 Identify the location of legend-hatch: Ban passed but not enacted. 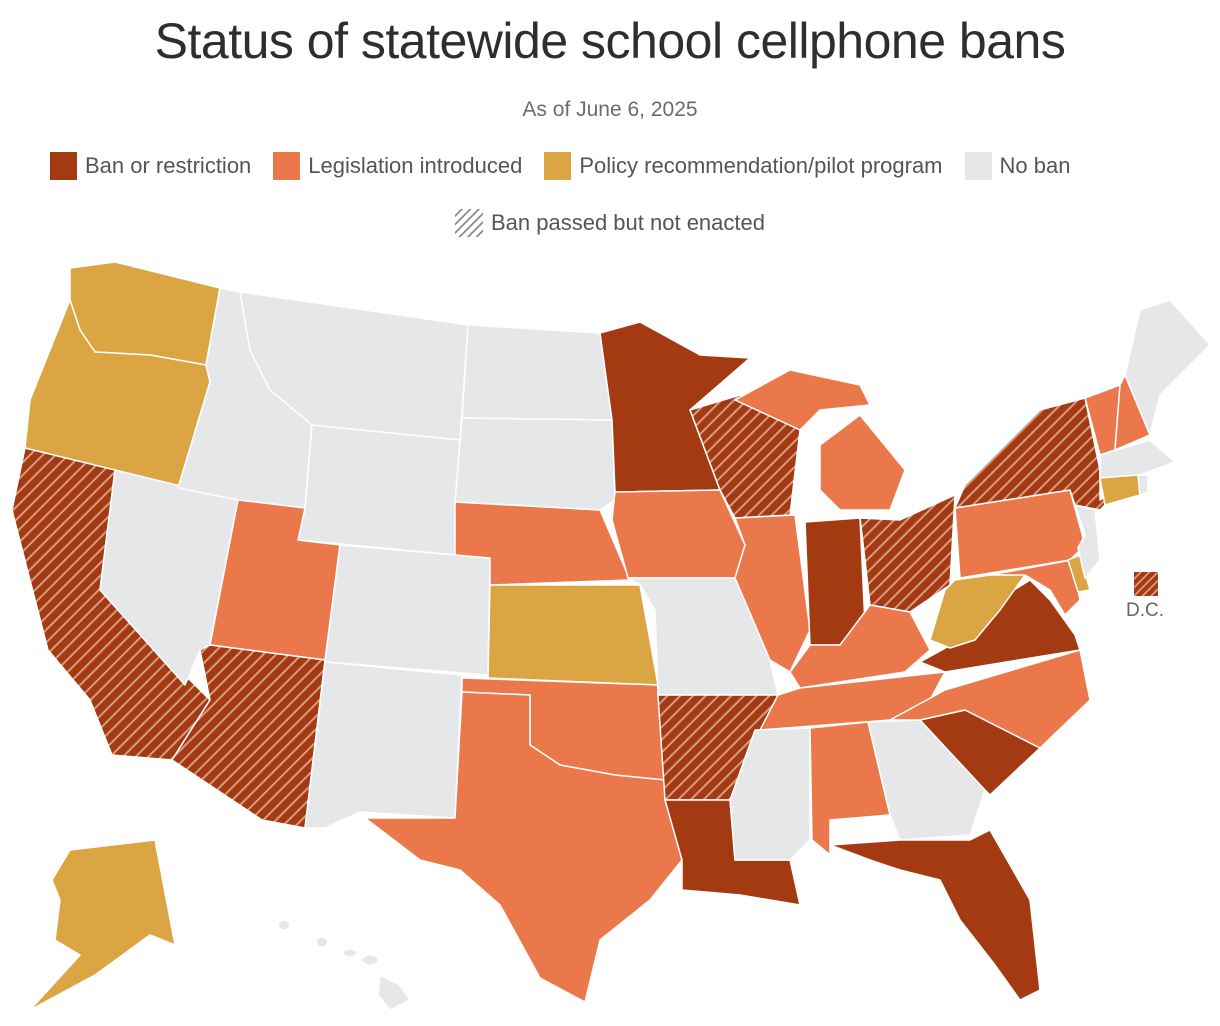
(610, 223).